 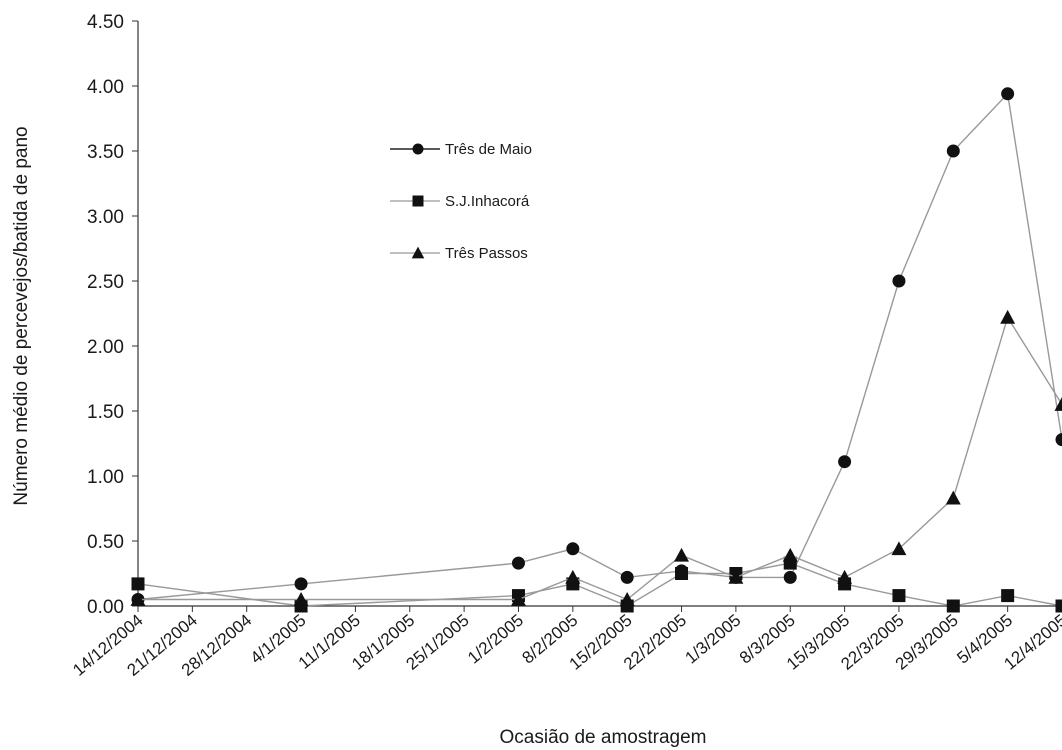 I want to click on legend-label: S.J.Inhacorá, so click(x=487, y=201).